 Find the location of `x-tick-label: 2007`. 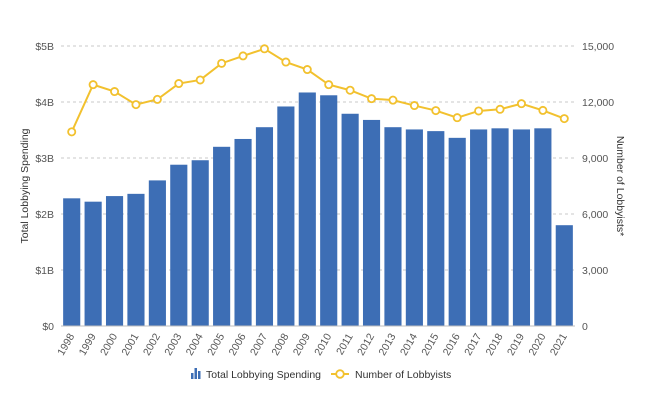

x-tick-label: 2007 is located at coordinates (259, 344).